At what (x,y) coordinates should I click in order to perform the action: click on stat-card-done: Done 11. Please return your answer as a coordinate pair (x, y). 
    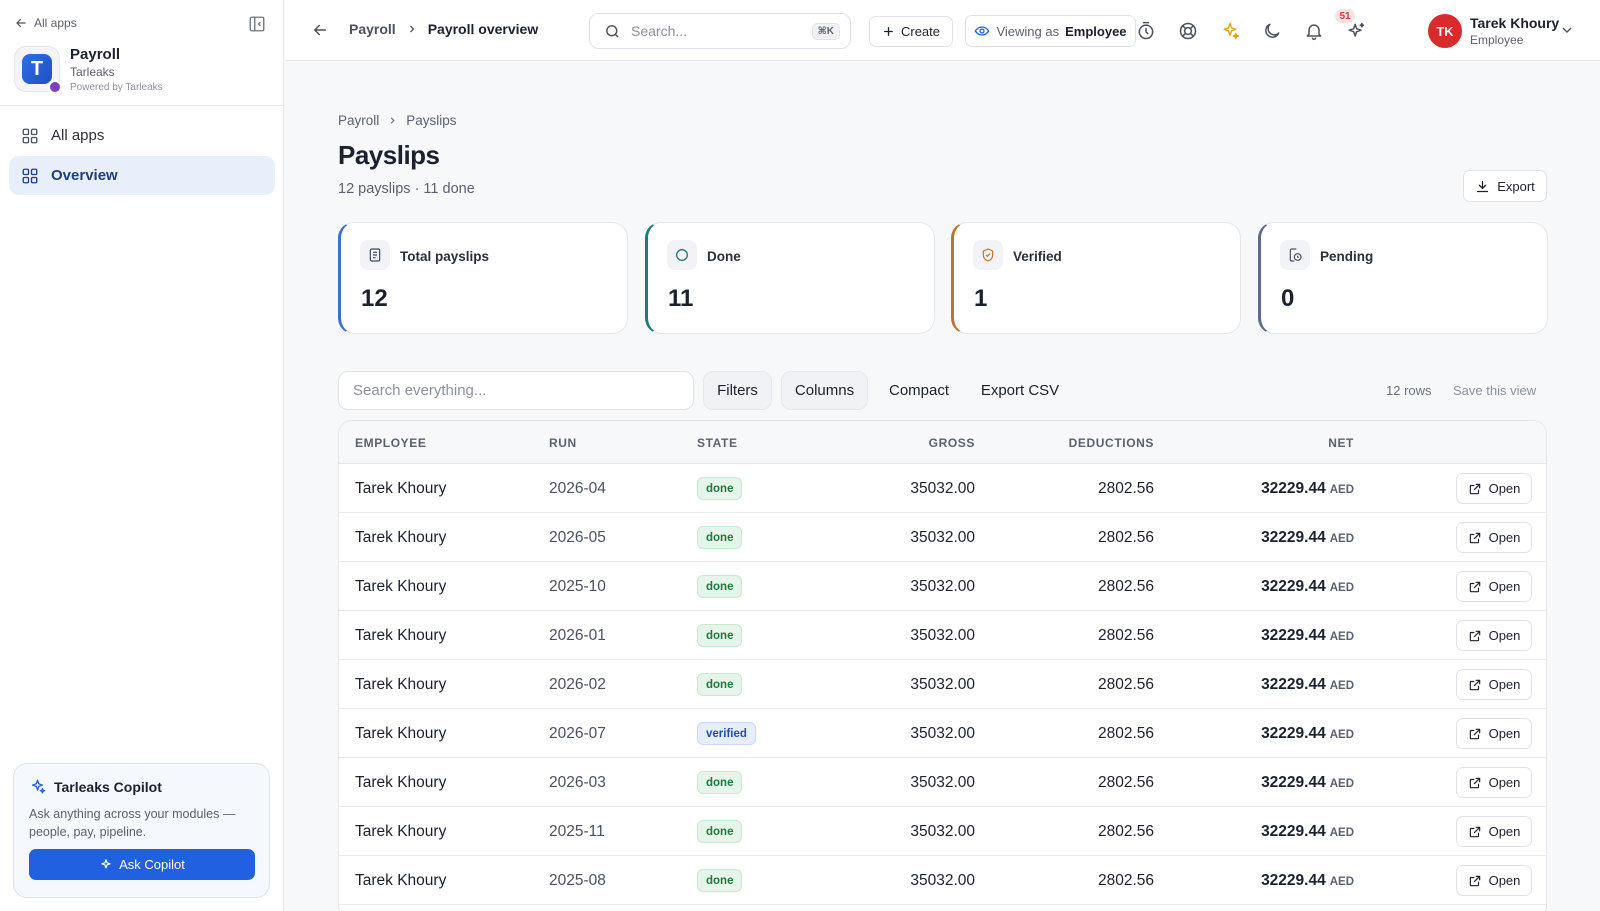
    Looking at the image, I should click on (790, 278).